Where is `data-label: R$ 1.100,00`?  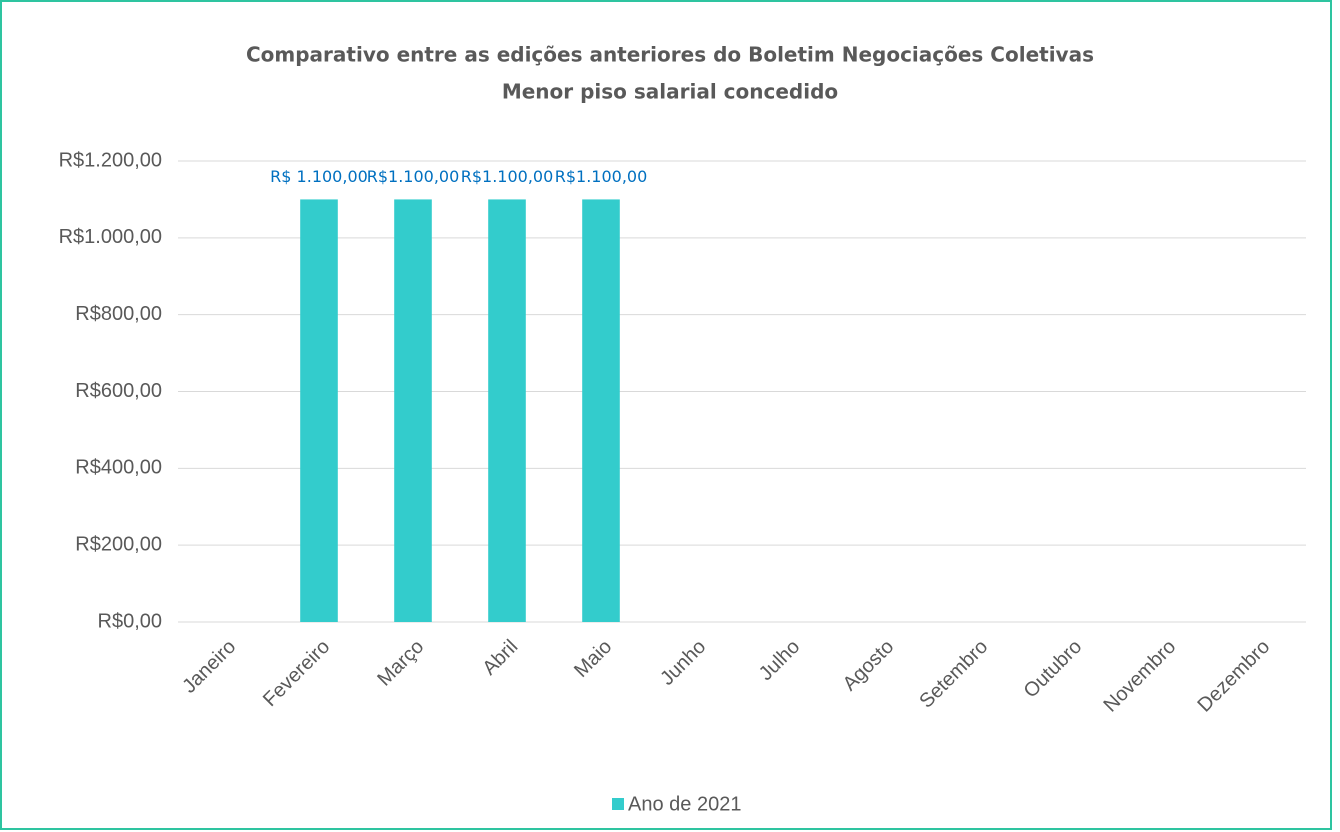
data-label: R$ 1.100,00 is located at coordinates (319, 176).